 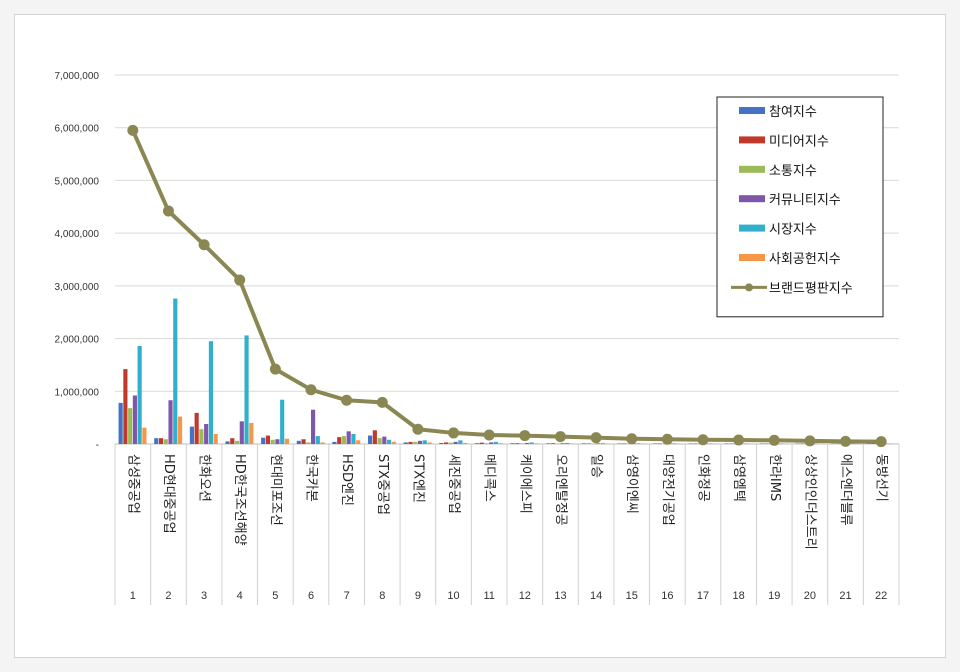 What do you see at coordinates (810, 596) in the screenshot?
I see `rank-label: 20` at bounding box center [810, 596].